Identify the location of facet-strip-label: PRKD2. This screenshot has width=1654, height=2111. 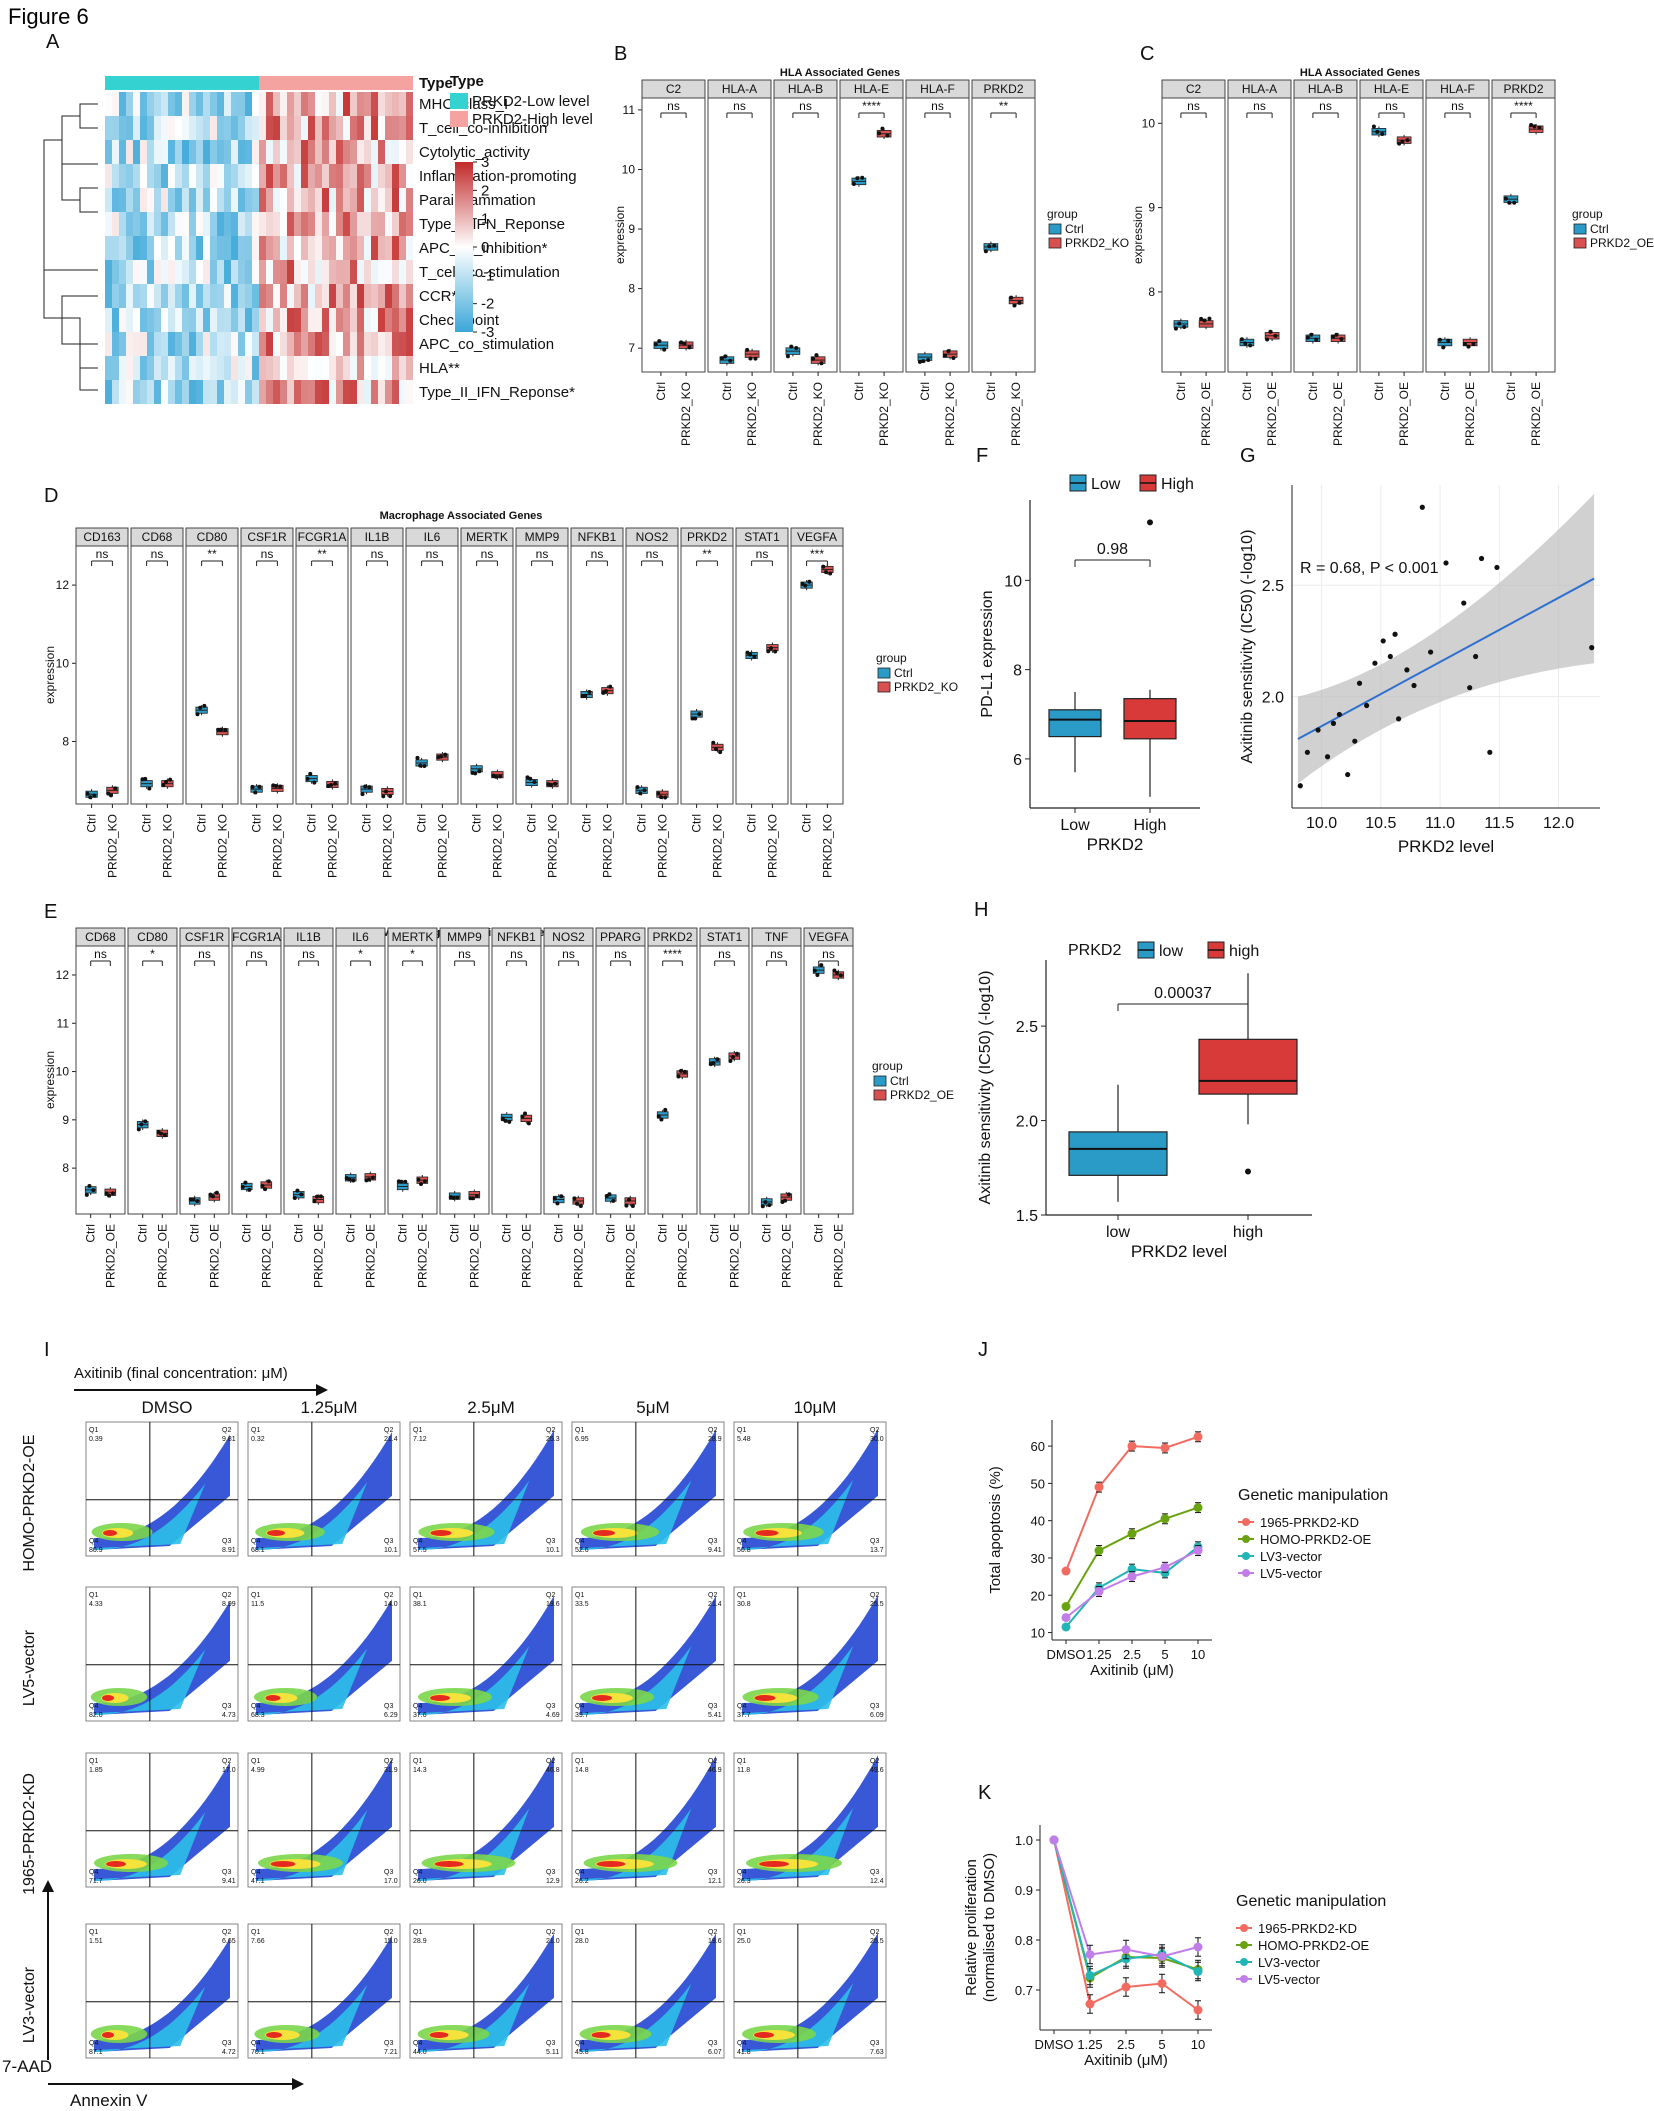
(1003, 89).